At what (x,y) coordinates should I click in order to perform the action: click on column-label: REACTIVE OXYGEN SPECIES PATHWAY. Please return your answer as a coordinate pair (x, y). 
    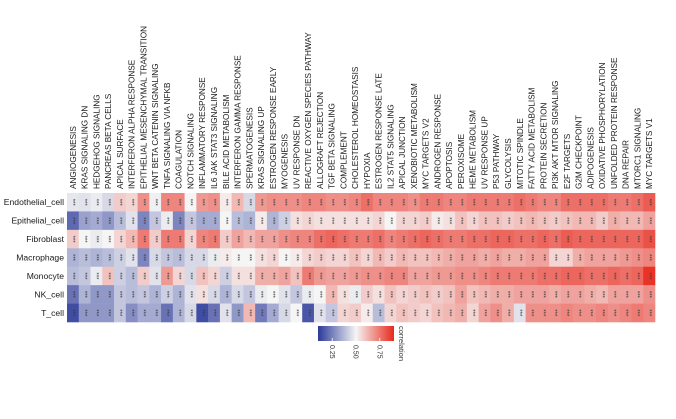
    Looking at the image, I should click on (308, 110).